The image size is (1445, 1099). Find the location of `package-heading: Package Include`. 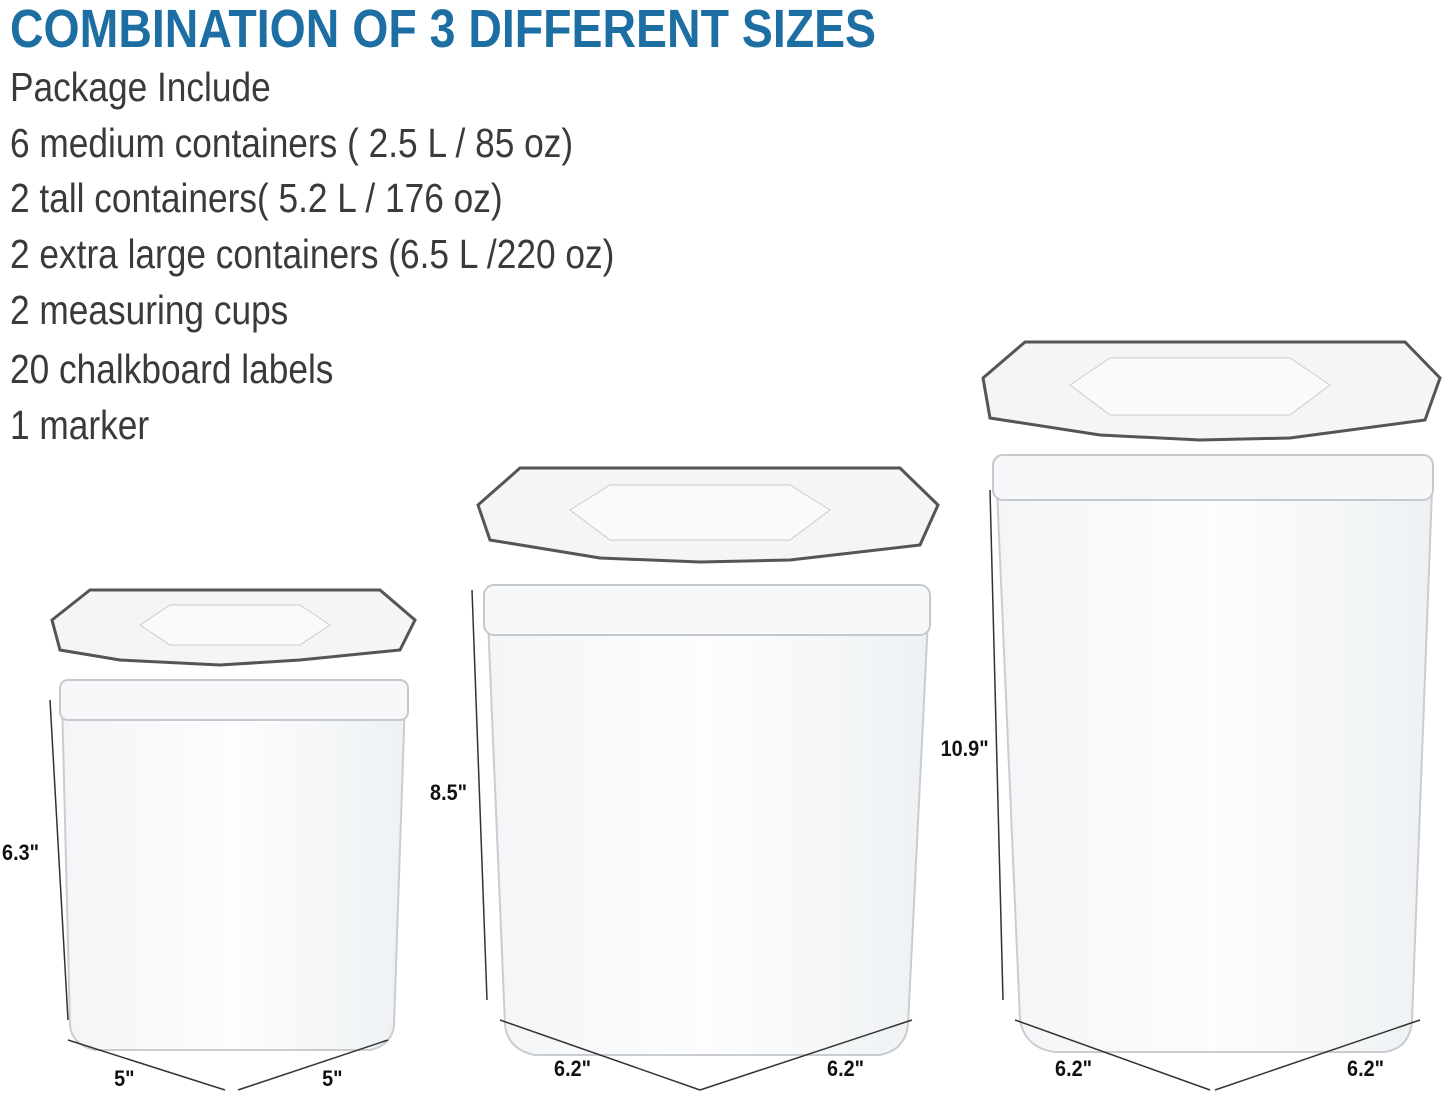

package-heading: Package Include is located at coordinates (140, 87).